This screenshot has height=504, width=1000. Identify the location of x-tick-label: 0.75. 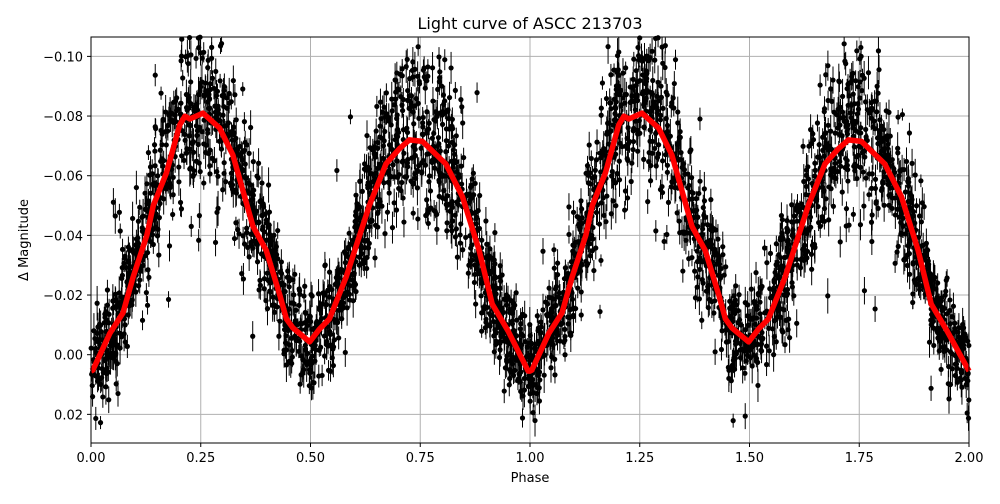
(420, 458).